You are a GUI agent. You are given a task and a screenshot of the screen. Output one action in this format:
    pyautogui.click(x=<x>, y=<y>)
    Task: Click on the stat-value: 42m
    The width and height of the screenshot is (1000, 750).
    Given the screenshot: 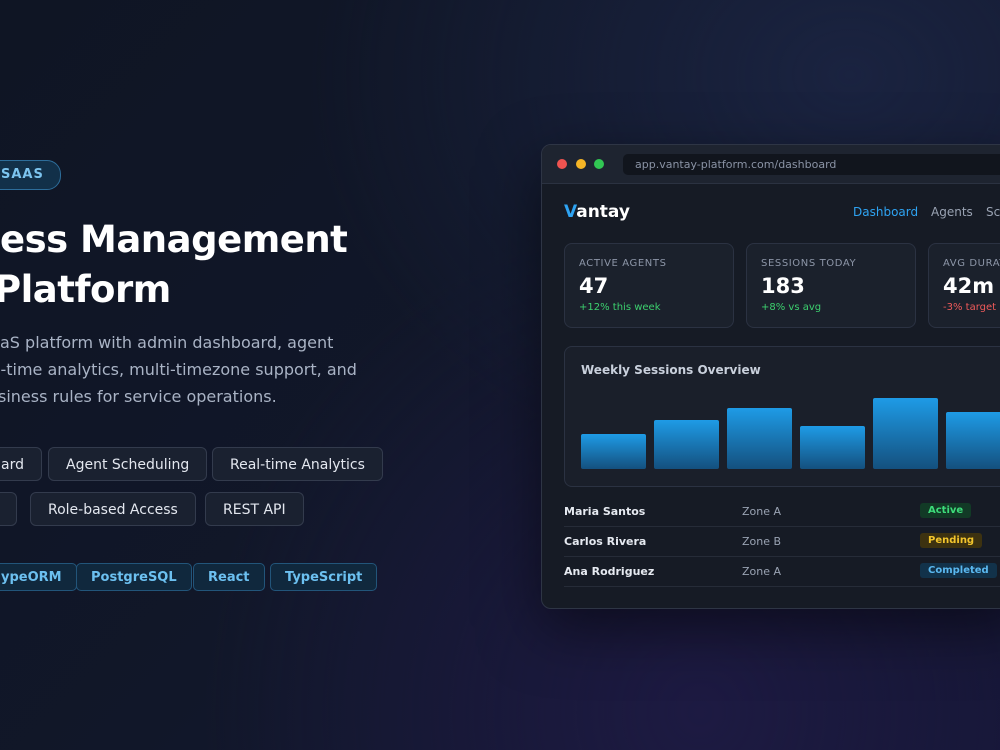 What is the action you would take?
    pyautogui.click(x=969, y=286)
    